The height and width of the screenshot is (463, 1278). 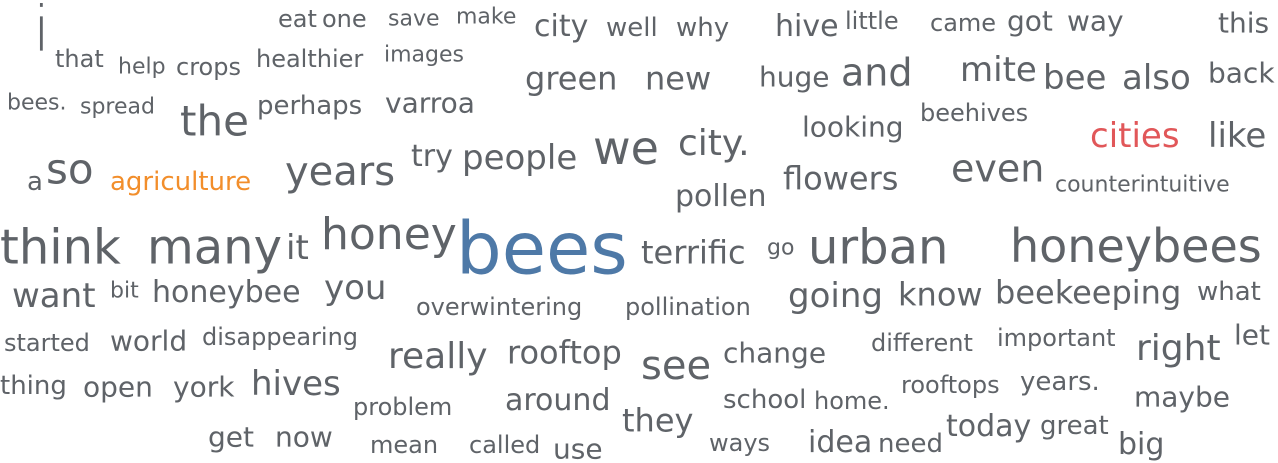 What do you see at coordinates (775, 353) in the screenshot?
I see `word-change: change` at bounding box center [775, 353].